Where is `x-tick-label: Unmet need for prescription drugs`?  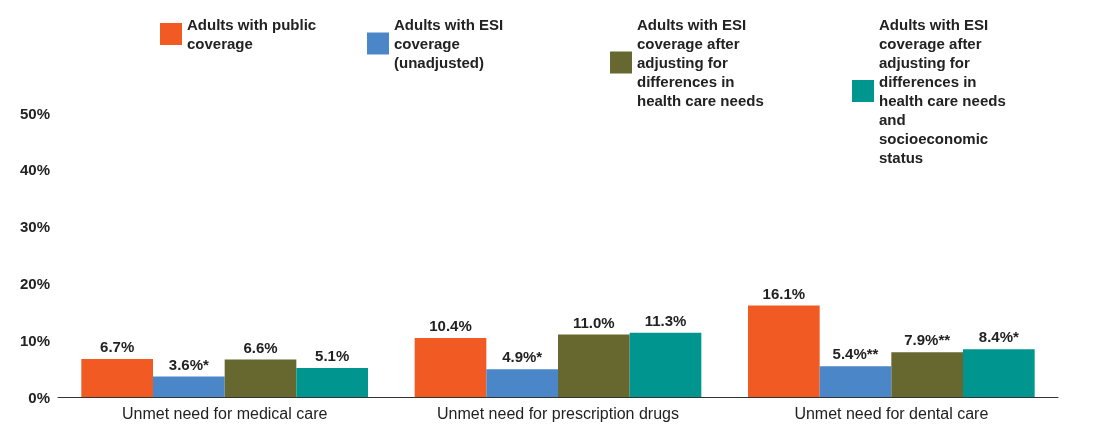 x-tick-label: Unmet need for prescription drugs is located at coordinates (558, 413).